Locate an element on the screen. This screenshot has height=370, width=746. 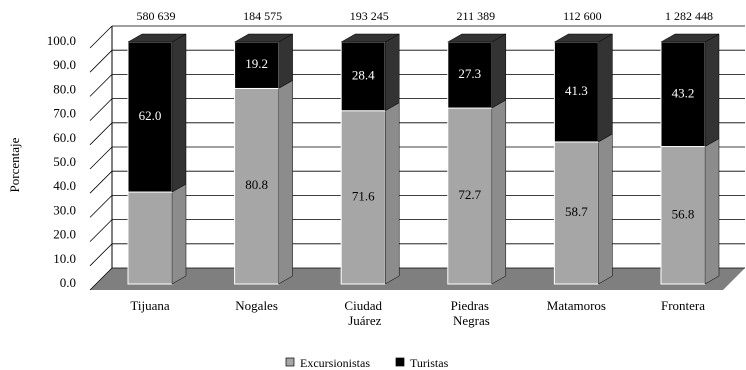
total-label: 193 245 is located at coordinates (369, 16).